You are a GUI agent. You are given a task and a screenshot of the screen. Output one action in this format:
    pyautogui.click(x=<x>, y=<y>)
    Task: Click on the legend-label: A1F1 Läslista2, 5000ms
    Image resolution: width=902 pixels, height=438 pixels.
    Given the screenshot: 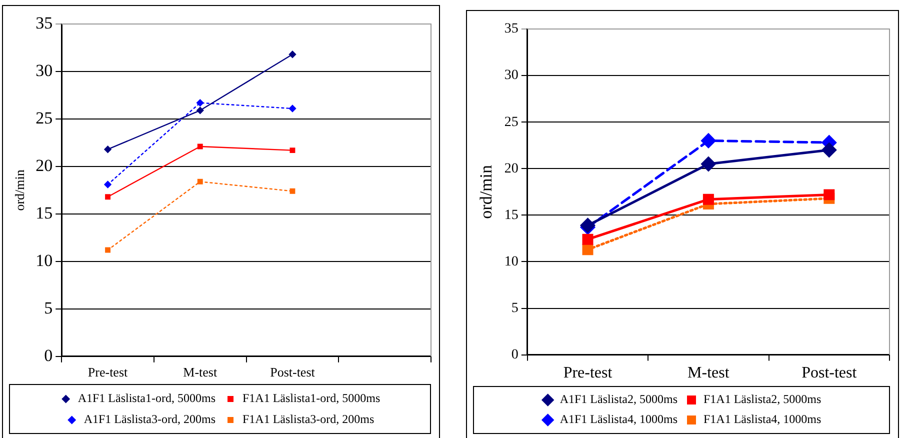 What is the action you would take?
    pyautogui.click(x=619, y=399)
    